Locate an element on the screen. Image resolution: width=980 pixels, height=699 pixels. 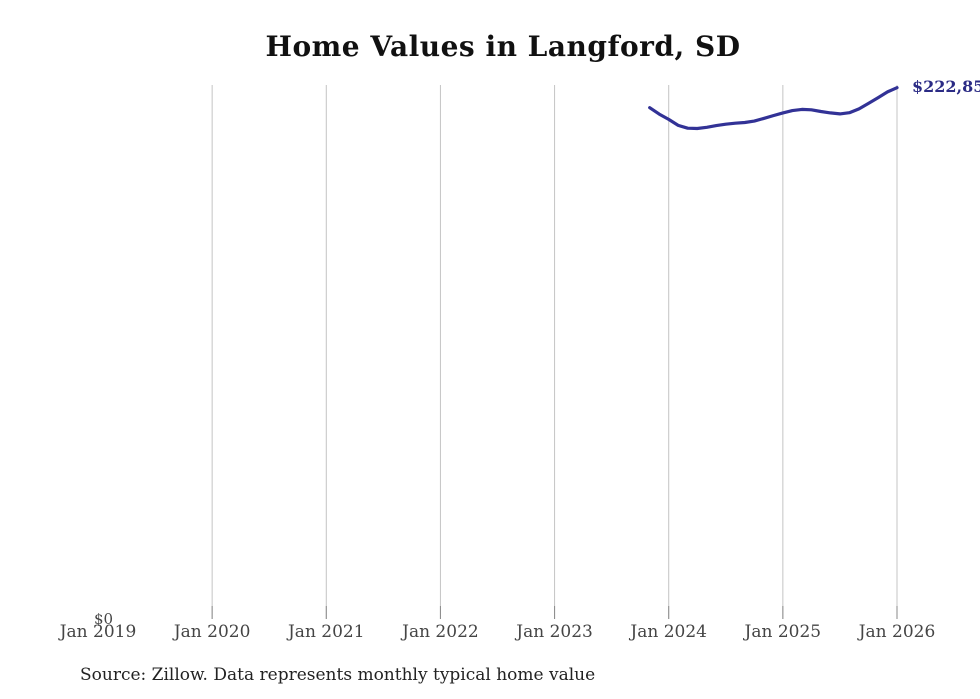
latest-value-label: $222,855 is located at coordinates (946, 86).